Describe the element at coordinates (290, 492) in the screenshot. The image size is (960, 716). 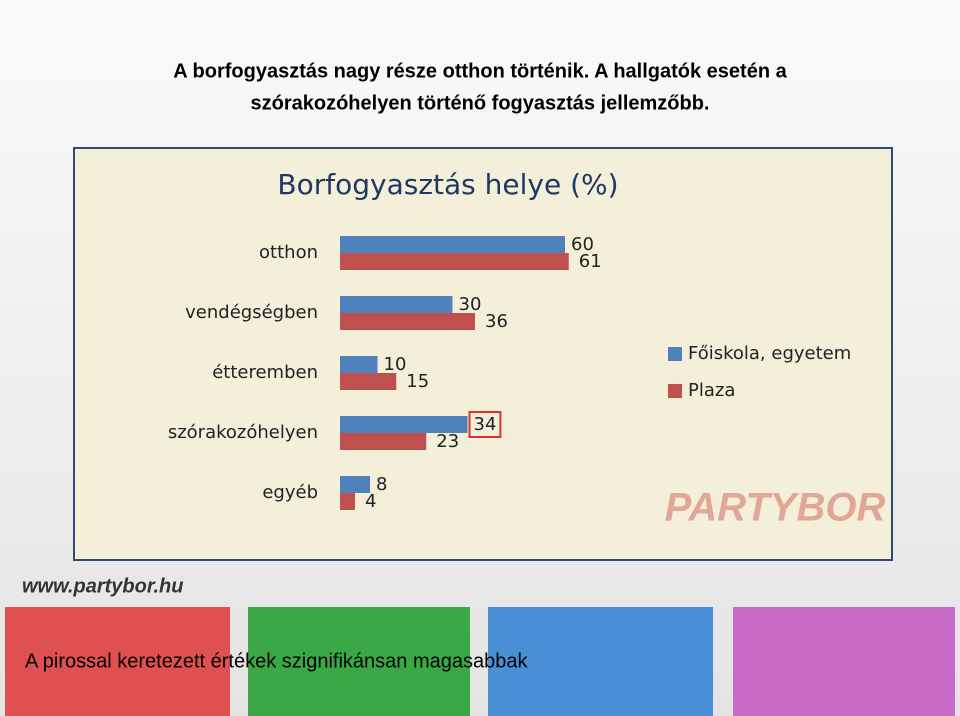
I see `category-label: egyéb` at that location.